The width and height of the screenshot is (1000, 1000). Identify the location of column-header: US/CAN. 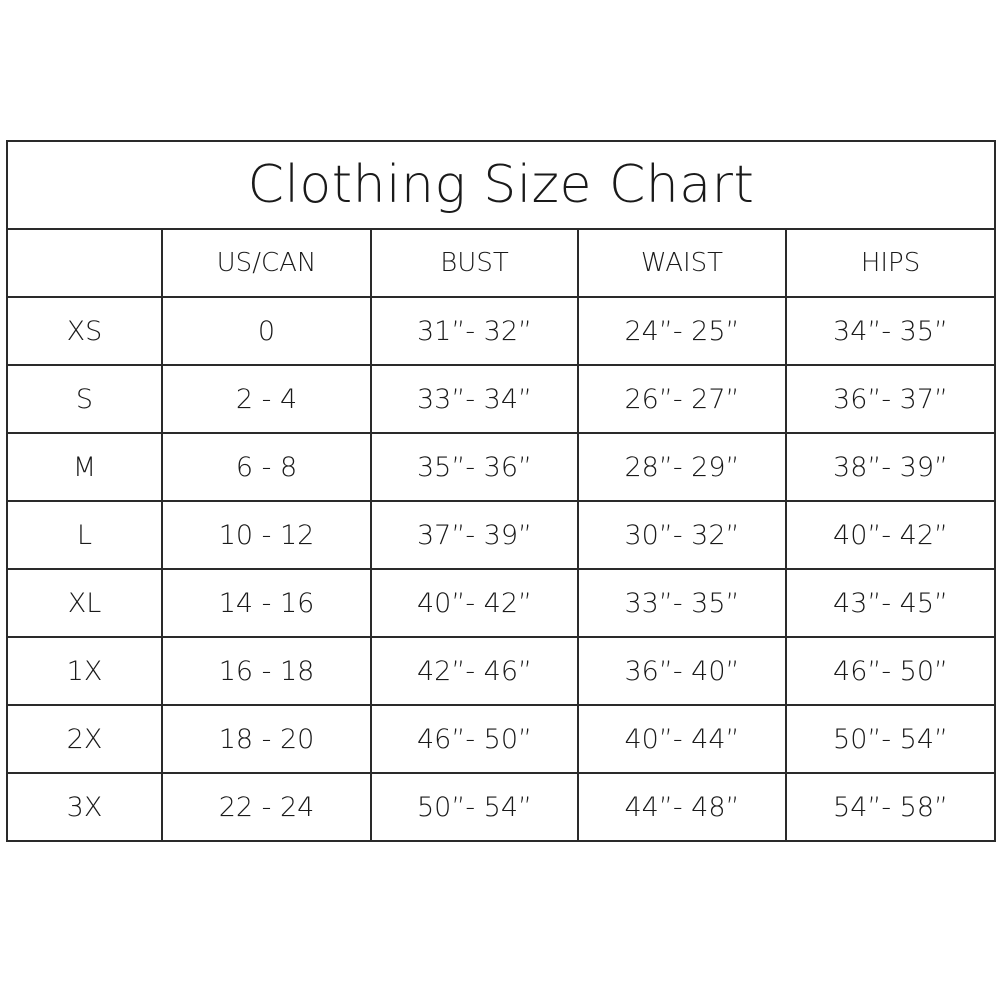
(266, 263).